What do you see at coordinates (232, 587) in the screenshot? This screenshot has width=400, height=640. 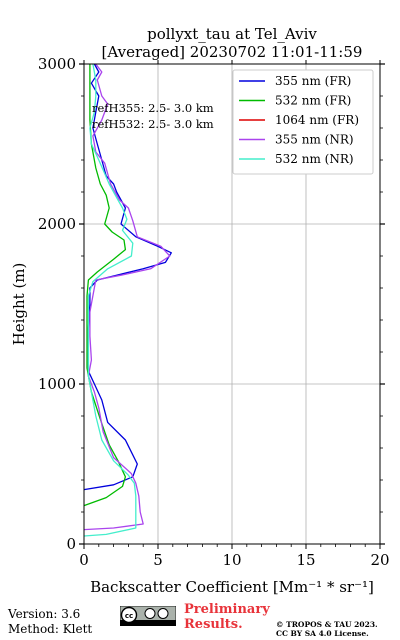 I see `x-axis-label: Backscatter Coefficient [Mm⁻¹ * sr⁻¹]` at bounding box center [232, 587].